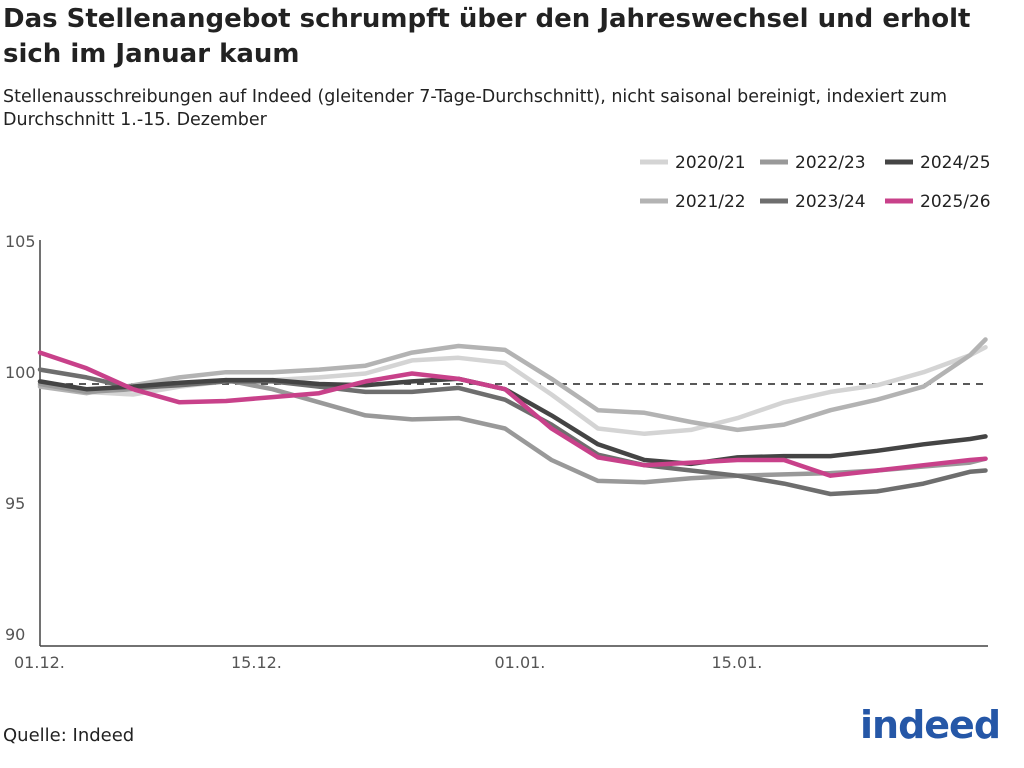 This screenshot has width=1024, height=768. What do you see at coordinates (830, 163) in the screenshot?
I see `legend-label: 2022/23` at bounding box center [830, 163].